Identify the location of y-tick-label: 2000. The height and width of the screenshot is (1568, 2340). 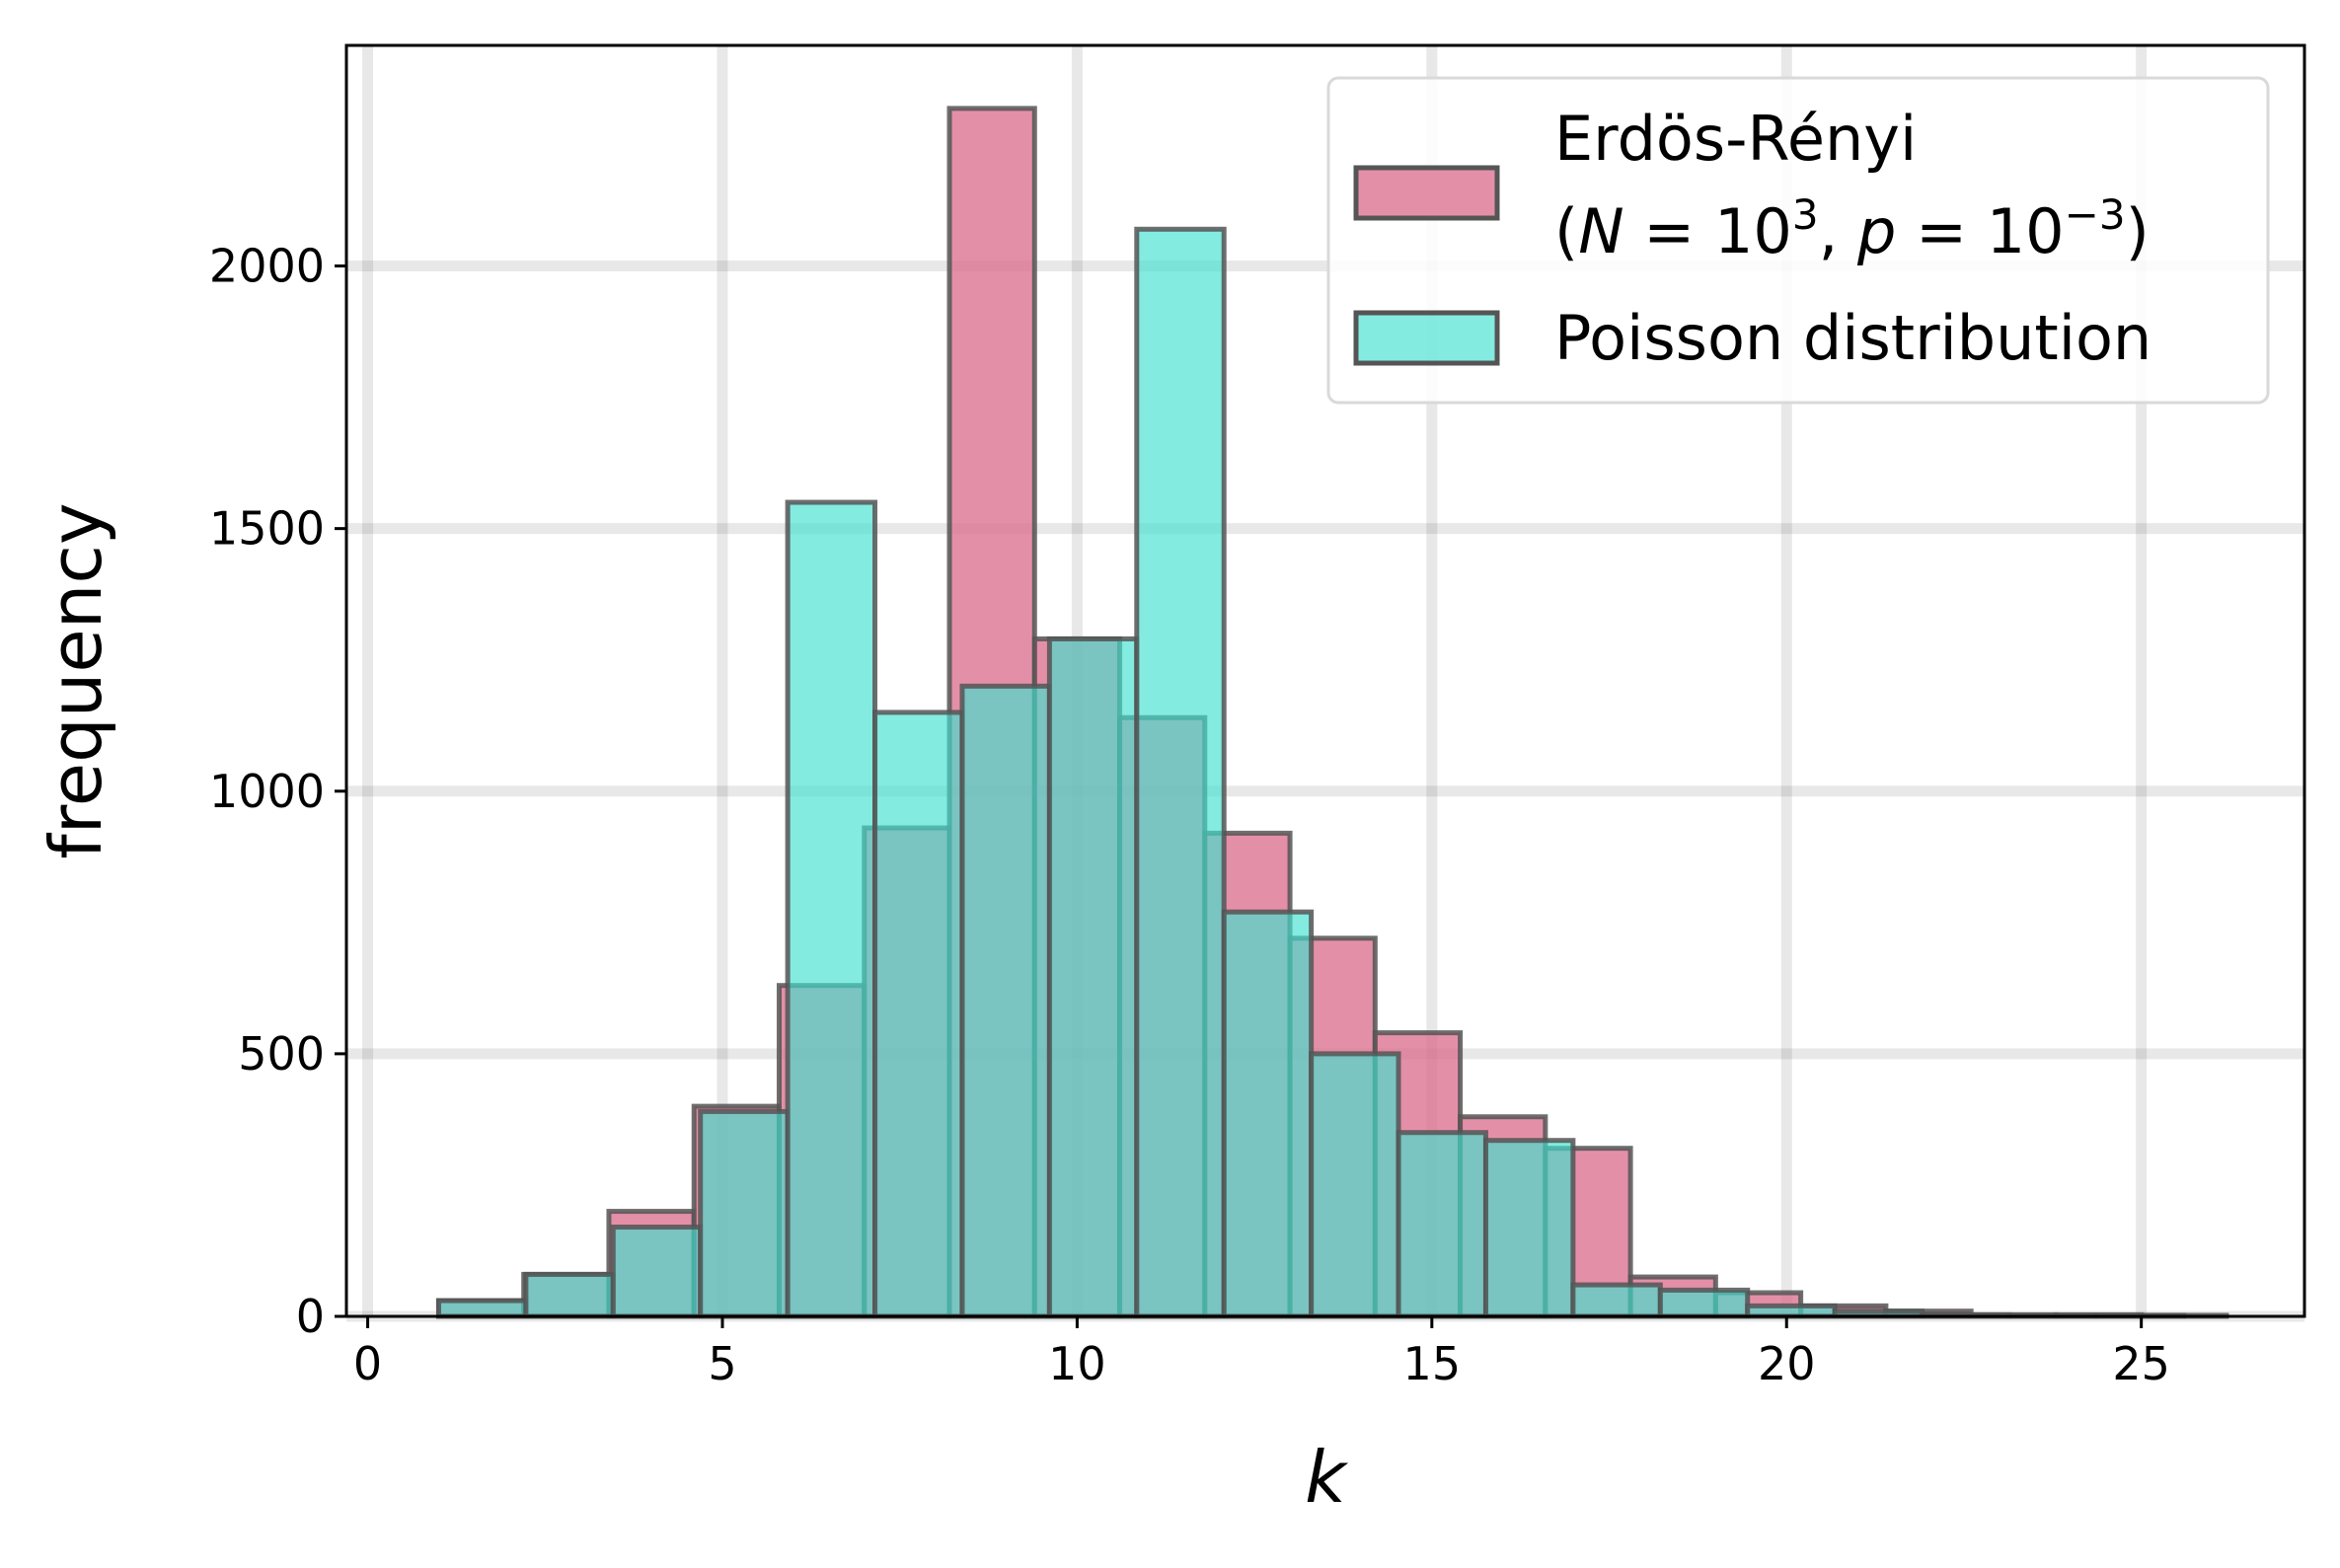
(267, 266).